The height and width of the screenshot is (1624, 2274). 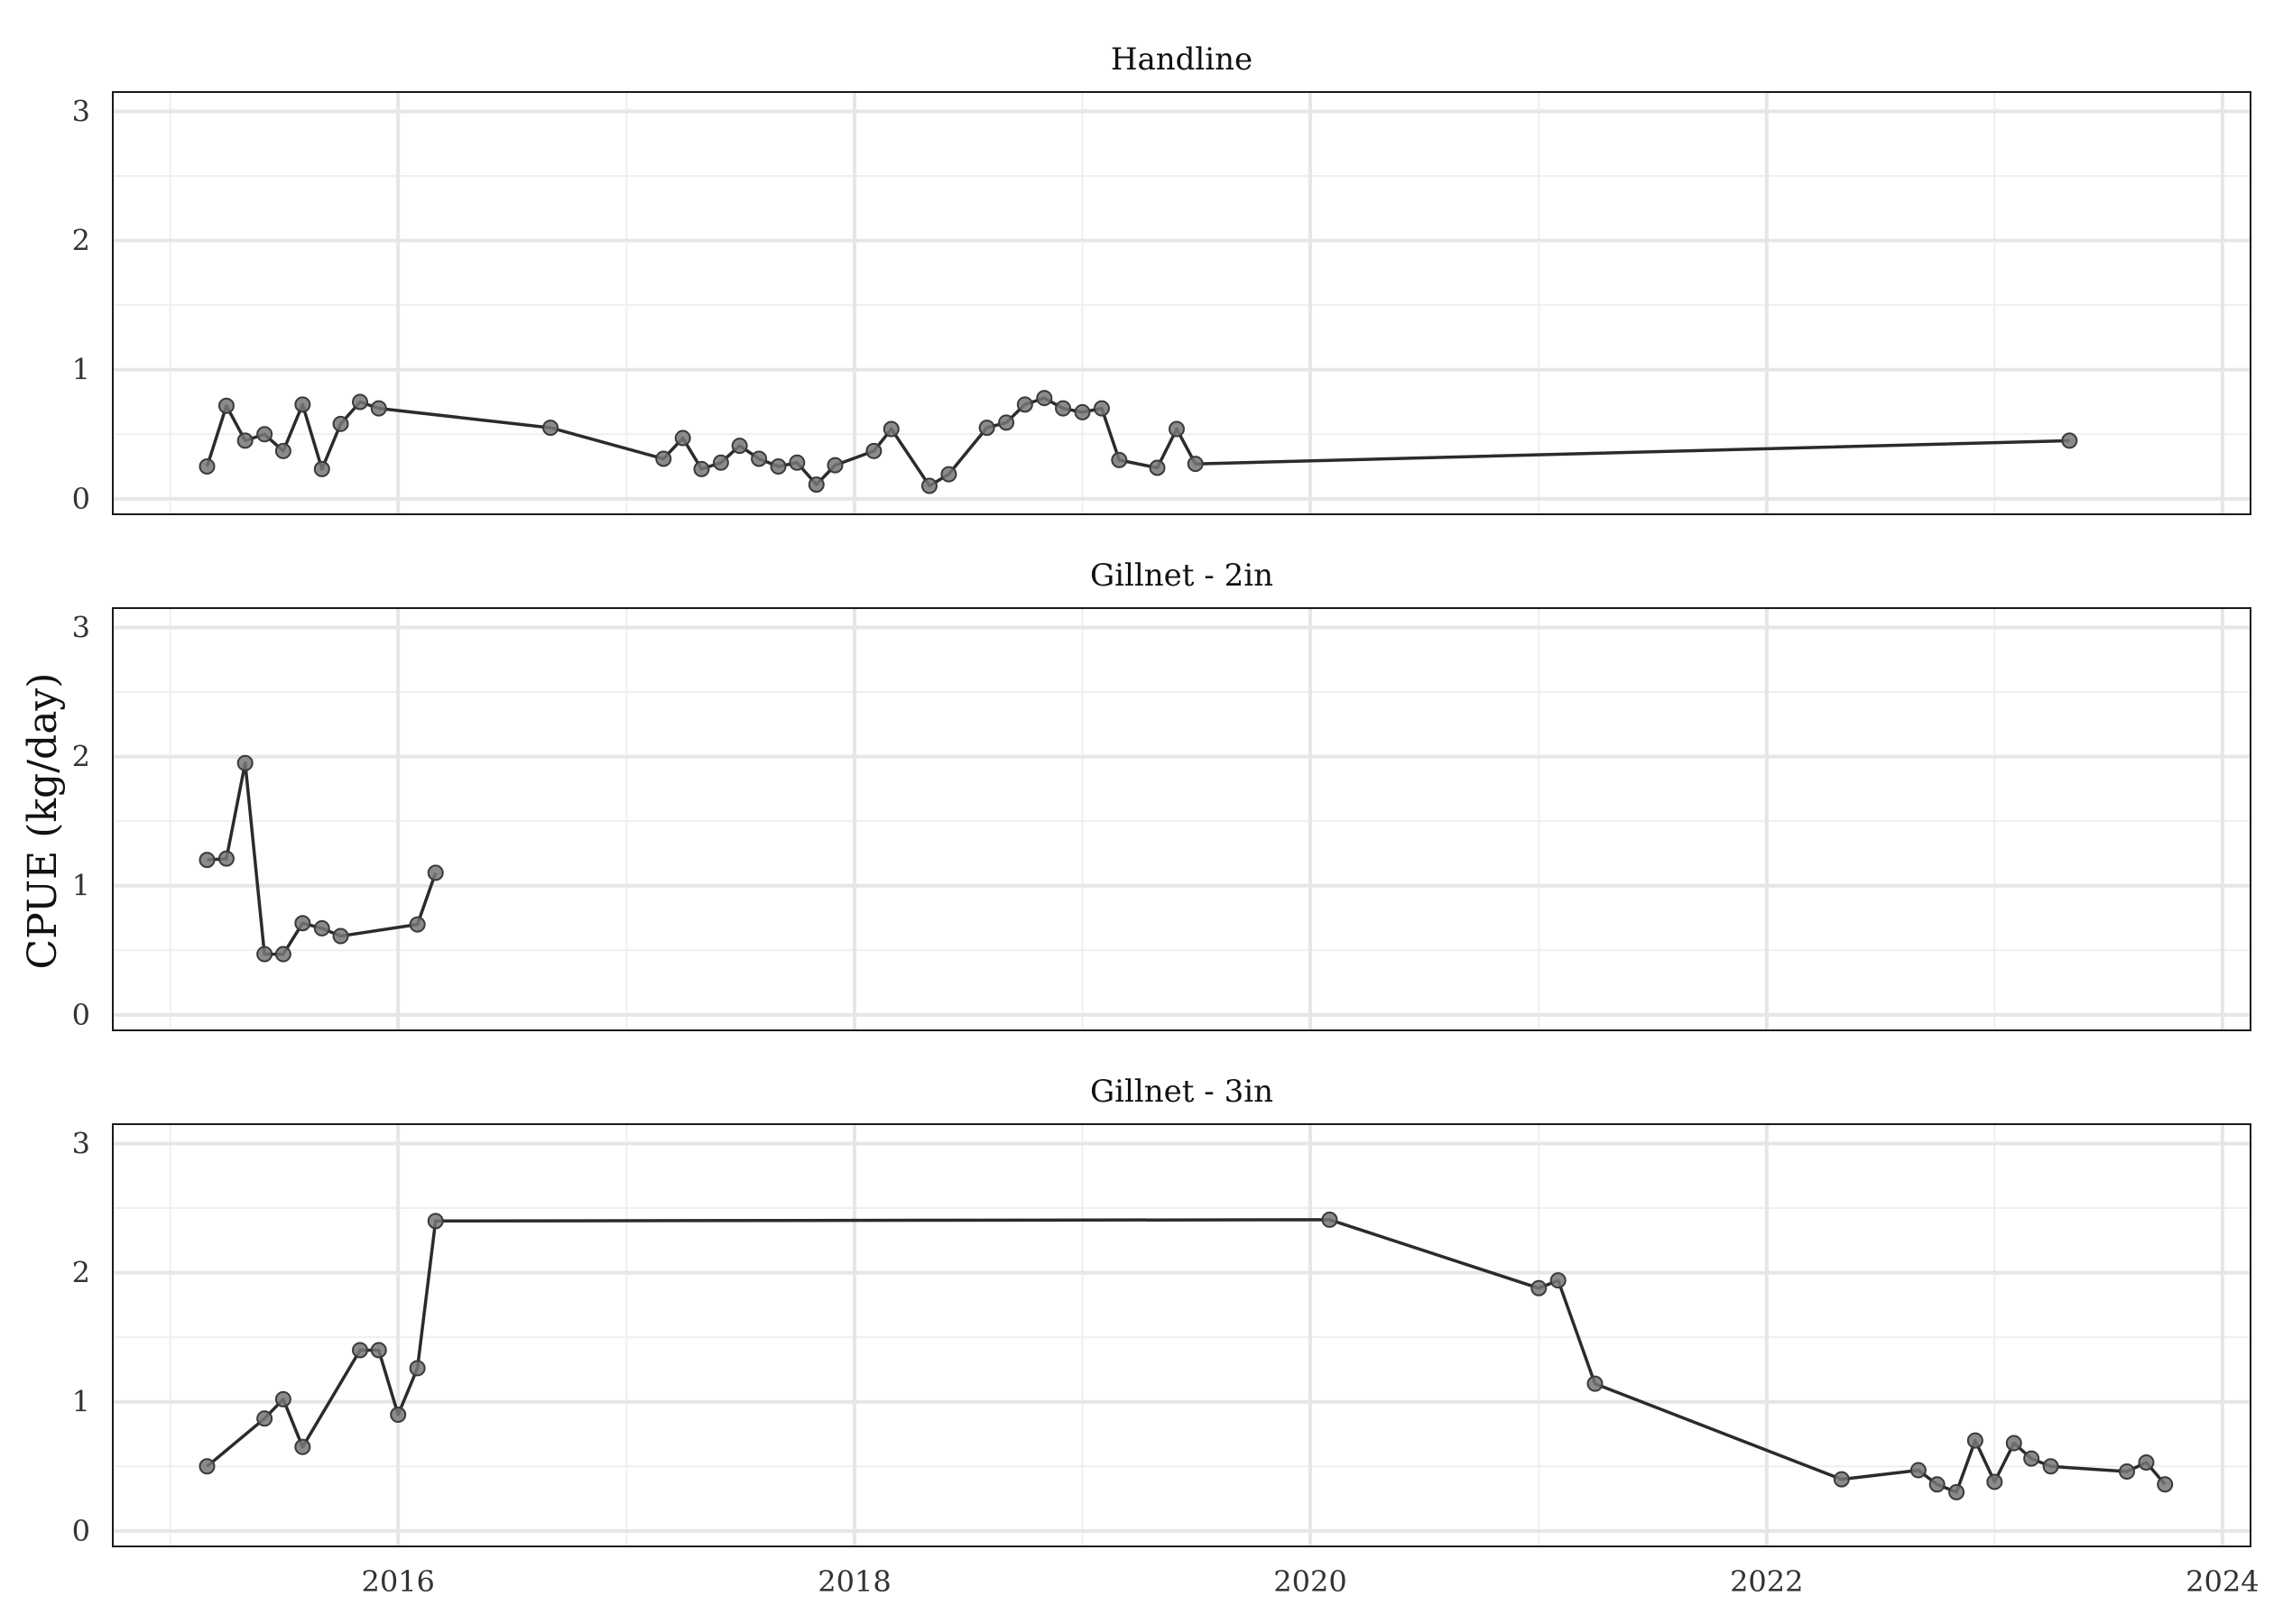 I want to click on x-tick-label: 2018, so click(x=855, y=1582).